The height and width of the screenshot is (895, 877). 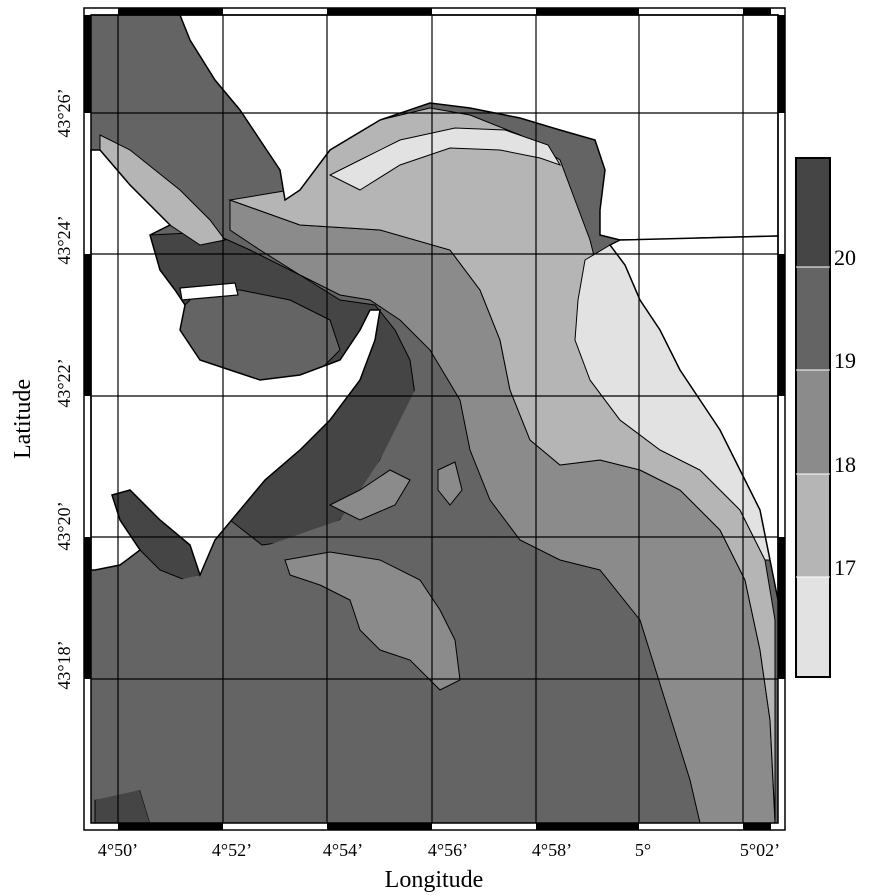 I want to click on scale-label: 20, so click(x=845, y=257).